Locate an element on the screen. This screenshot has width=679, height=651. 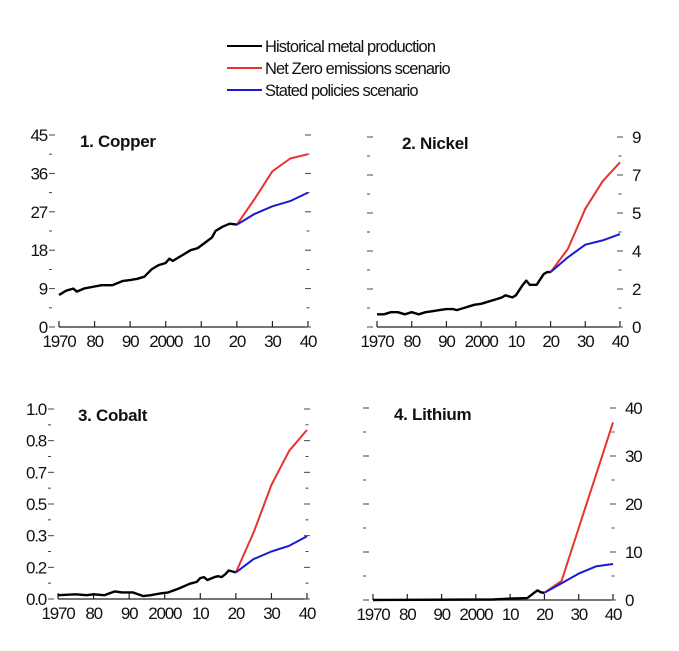
y-tick-label: 0.8 is located at coordinates (36, 441).